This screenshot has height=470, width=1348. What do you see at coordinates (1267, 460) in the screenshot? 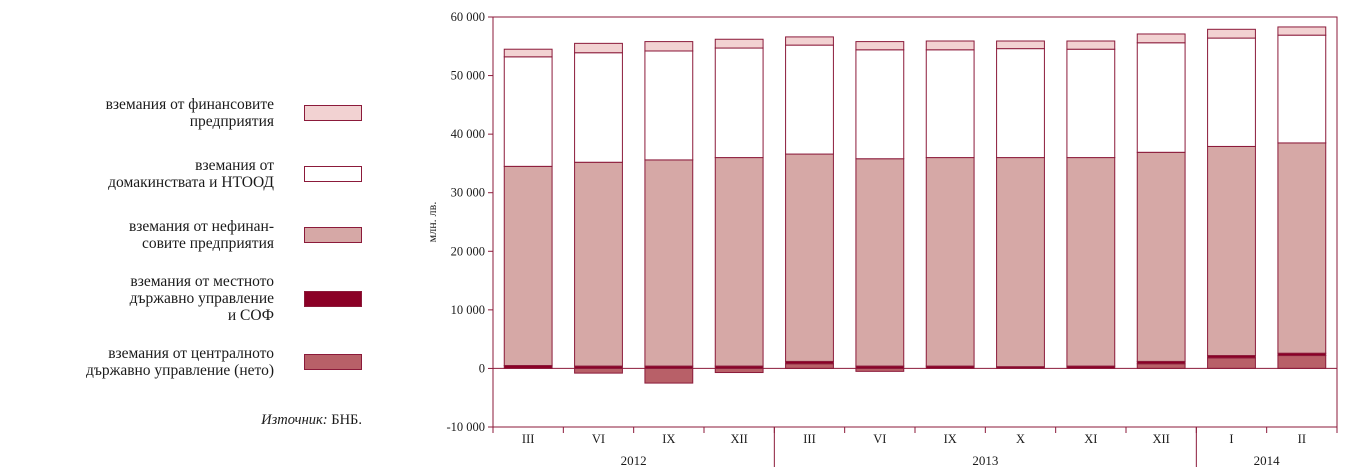
I see `year-label: 2014` at bounding box center [1267, 460].